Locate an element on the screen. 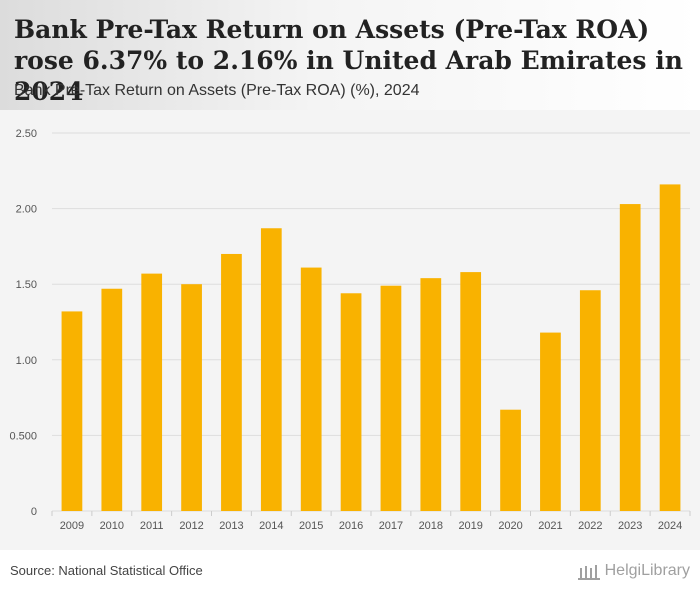 The width and height of the screenshot is (700, 596). x-tick-label: 2011 is located at coordinates (152, 526).